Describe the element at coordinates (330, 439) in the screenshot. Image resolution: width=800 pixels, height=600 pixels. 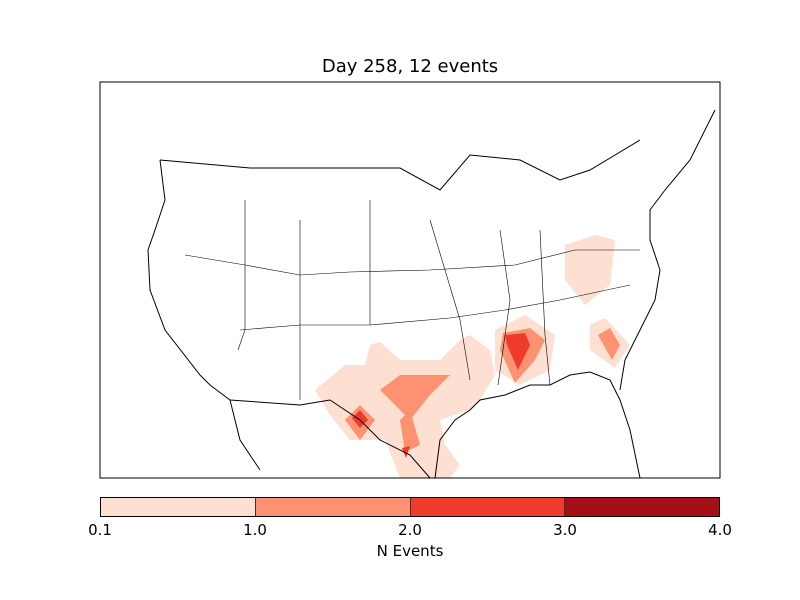
I see `mexico-border` at that location.